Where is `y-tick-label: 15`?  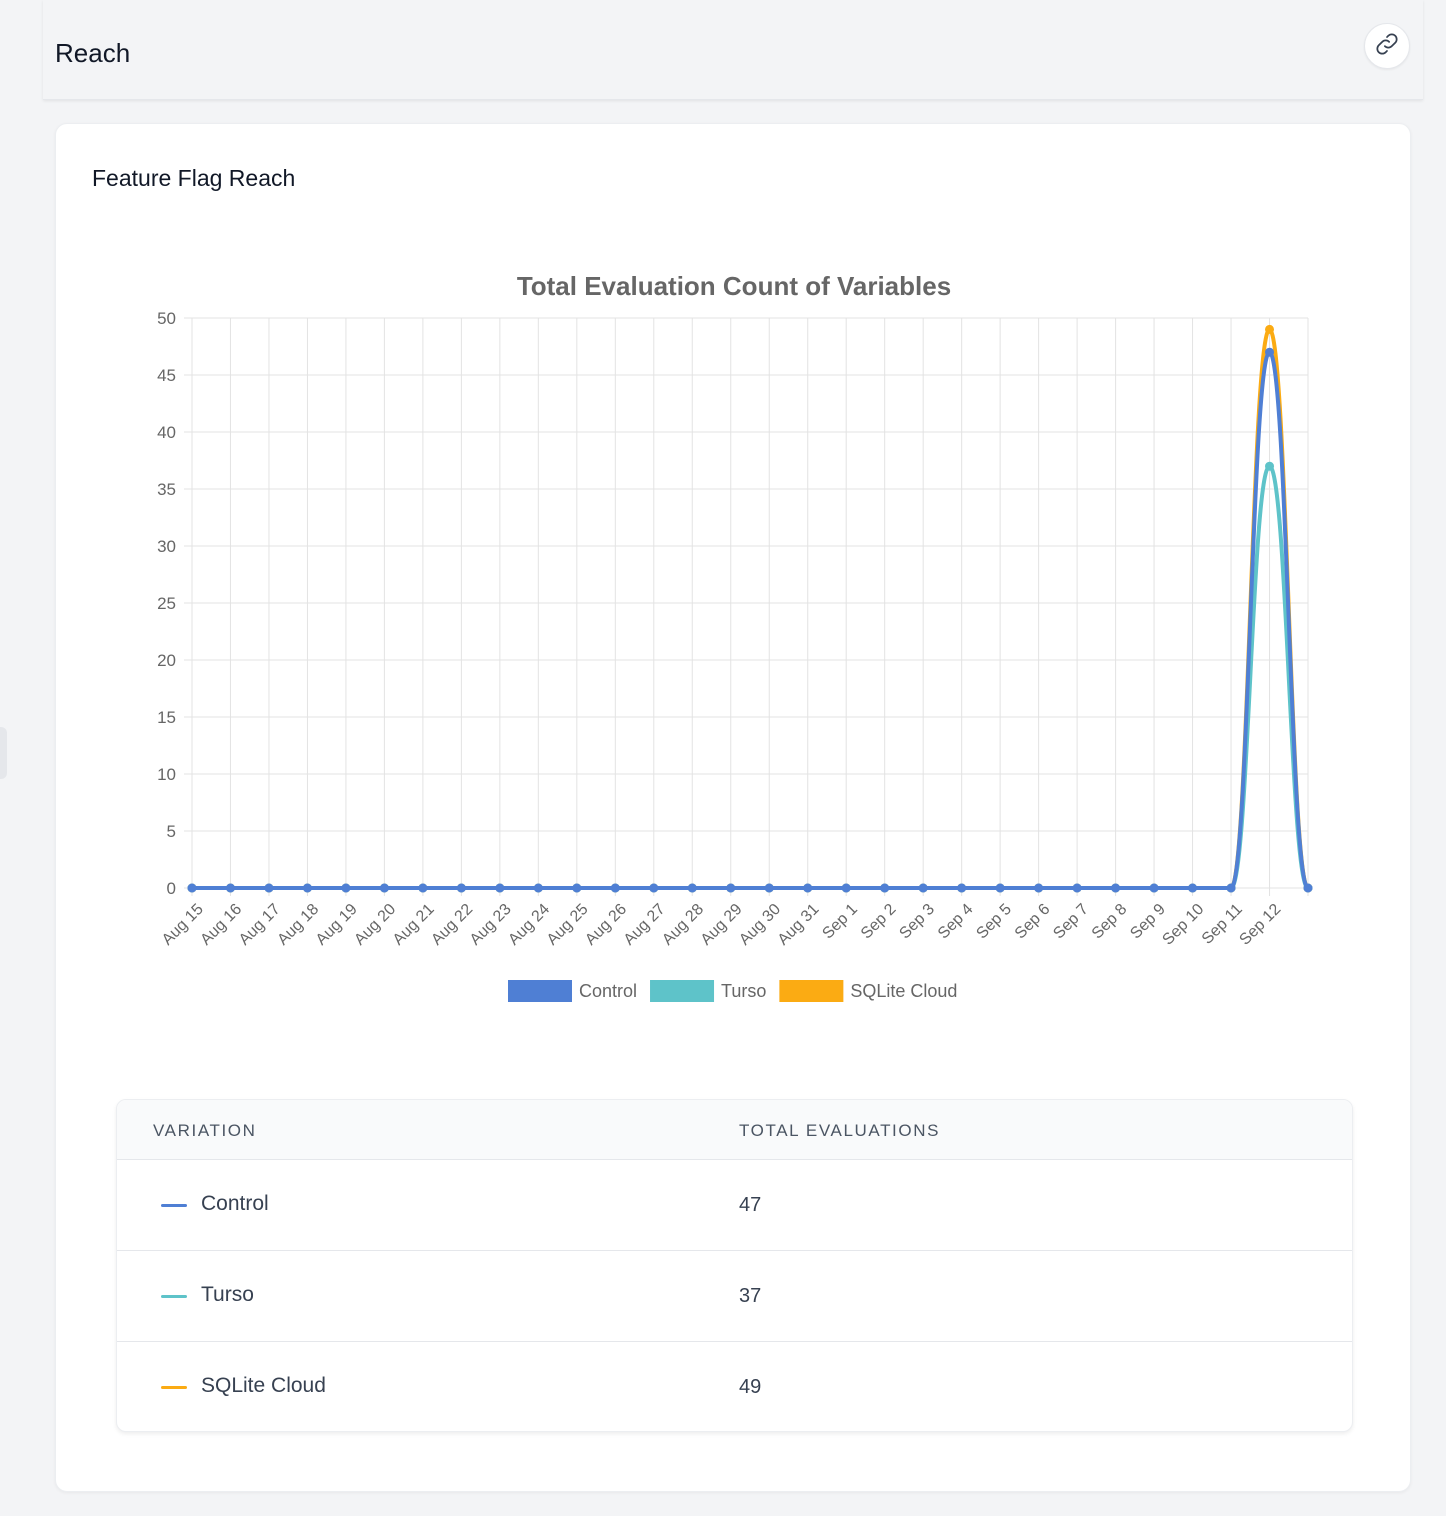 y-tick-label: 15 is located at coordinates (166, 717).